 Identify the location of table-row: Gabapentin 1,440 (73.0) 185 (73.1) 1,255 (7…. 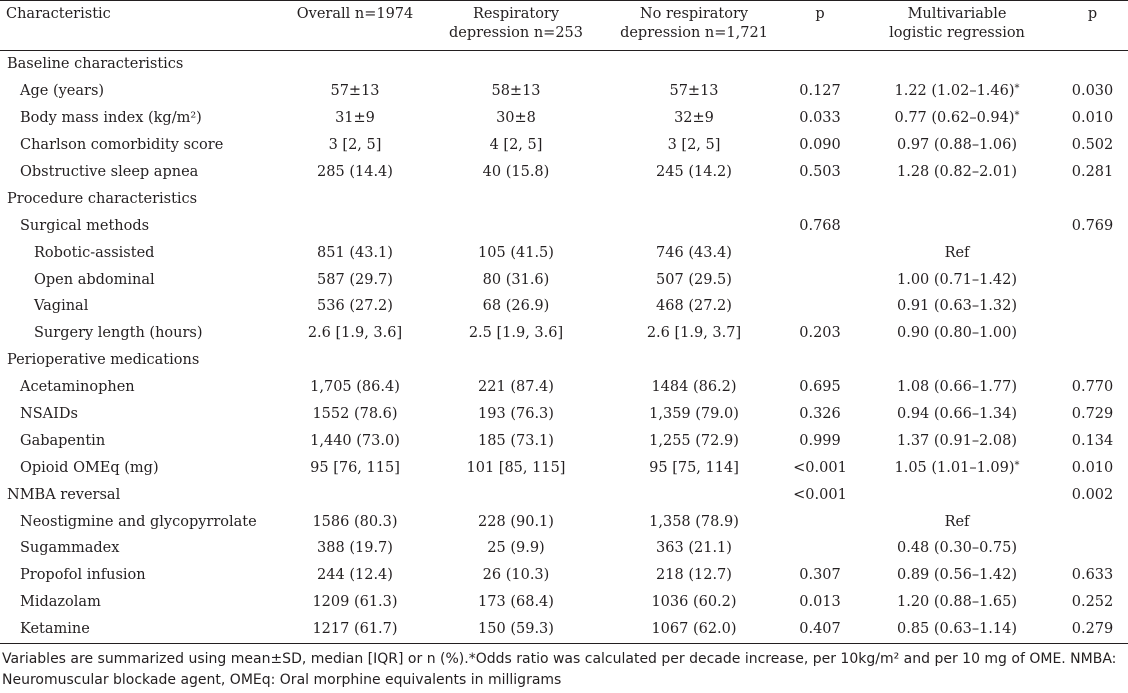
(564, 440).